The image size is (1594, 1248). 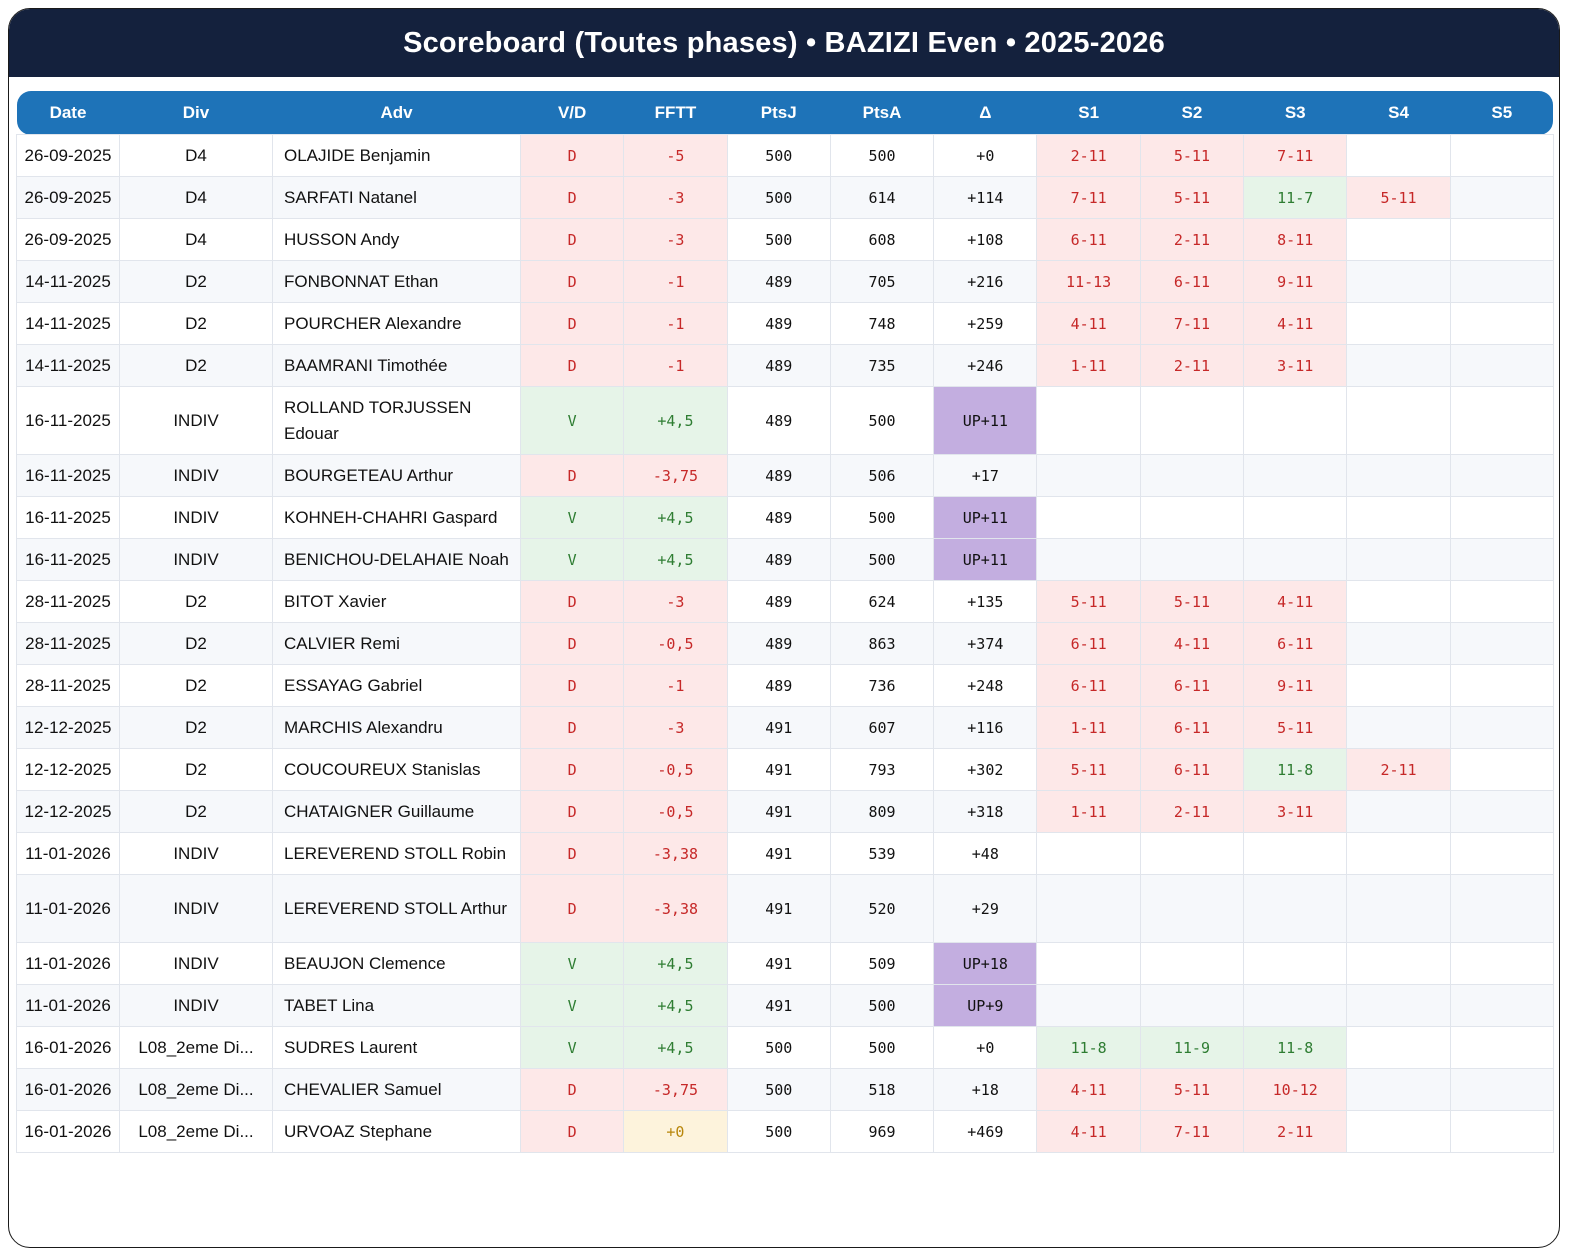 What do you see at coordinates (68, 113) in the screenshot?
I see `column-header-date: Date` at bounding box center [68, 113].